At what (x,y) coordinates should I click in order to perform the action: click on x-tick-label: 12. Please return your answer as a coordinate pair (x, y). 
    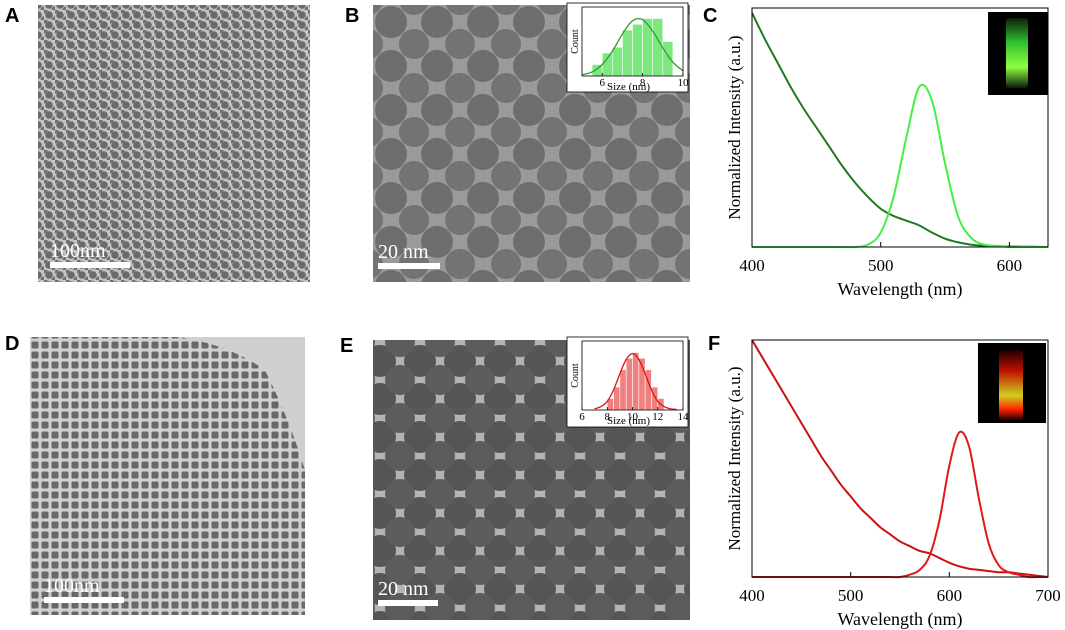
    Looking at the image, I should click on (657, 417).